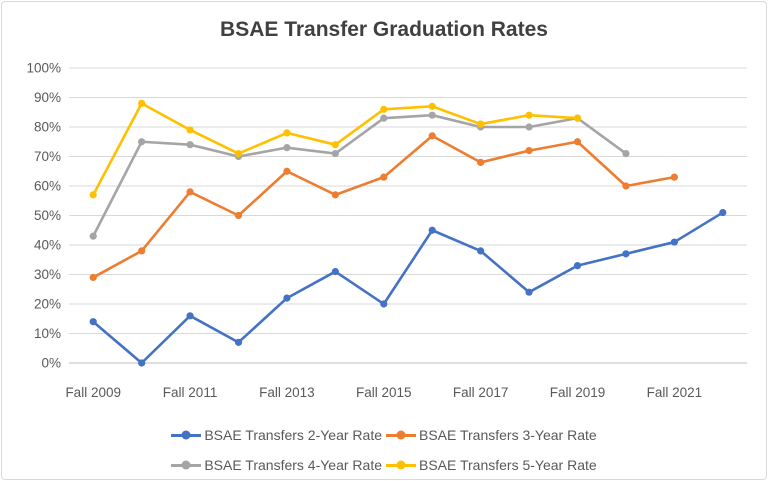 The height and width of the screenshot is (481, 768). Describe the element at coordinates (508, 465) in the screenshot. I see `legend-label: BSAE Transfers 5-Year Rate` at that location.